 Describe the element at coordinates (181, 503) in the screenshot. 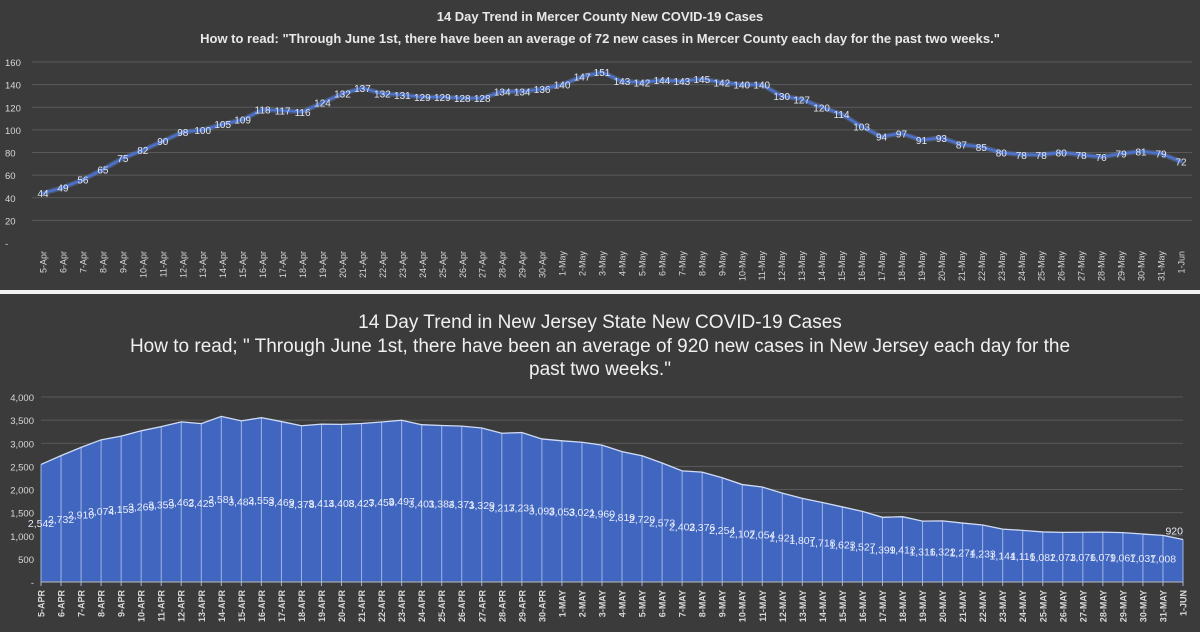

I see `data-label: 3,462` at that location.